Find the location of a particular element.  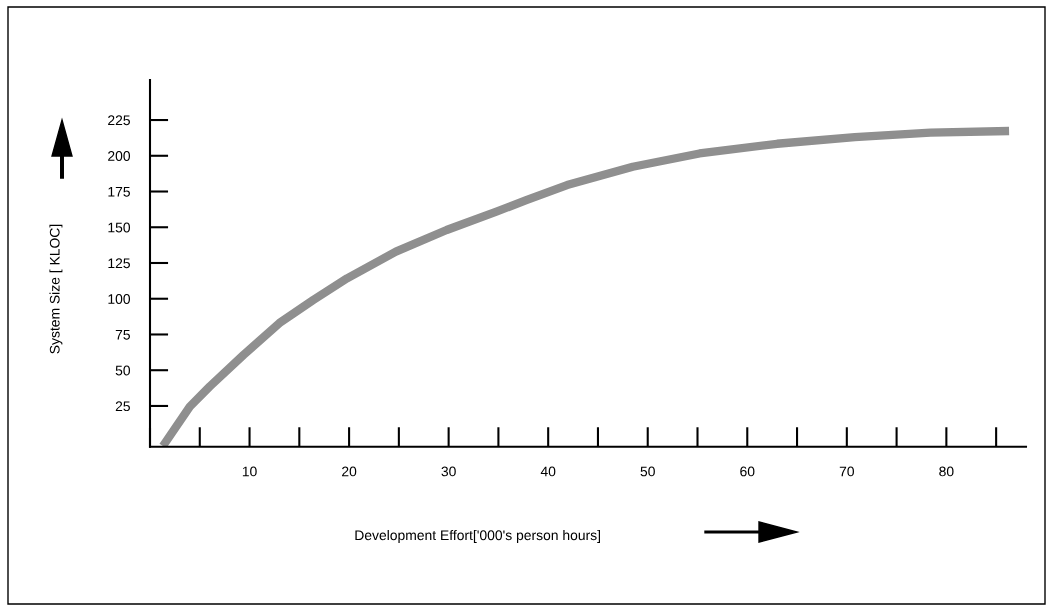

y-tick-label: 75 is located at coordinates (122, 334).